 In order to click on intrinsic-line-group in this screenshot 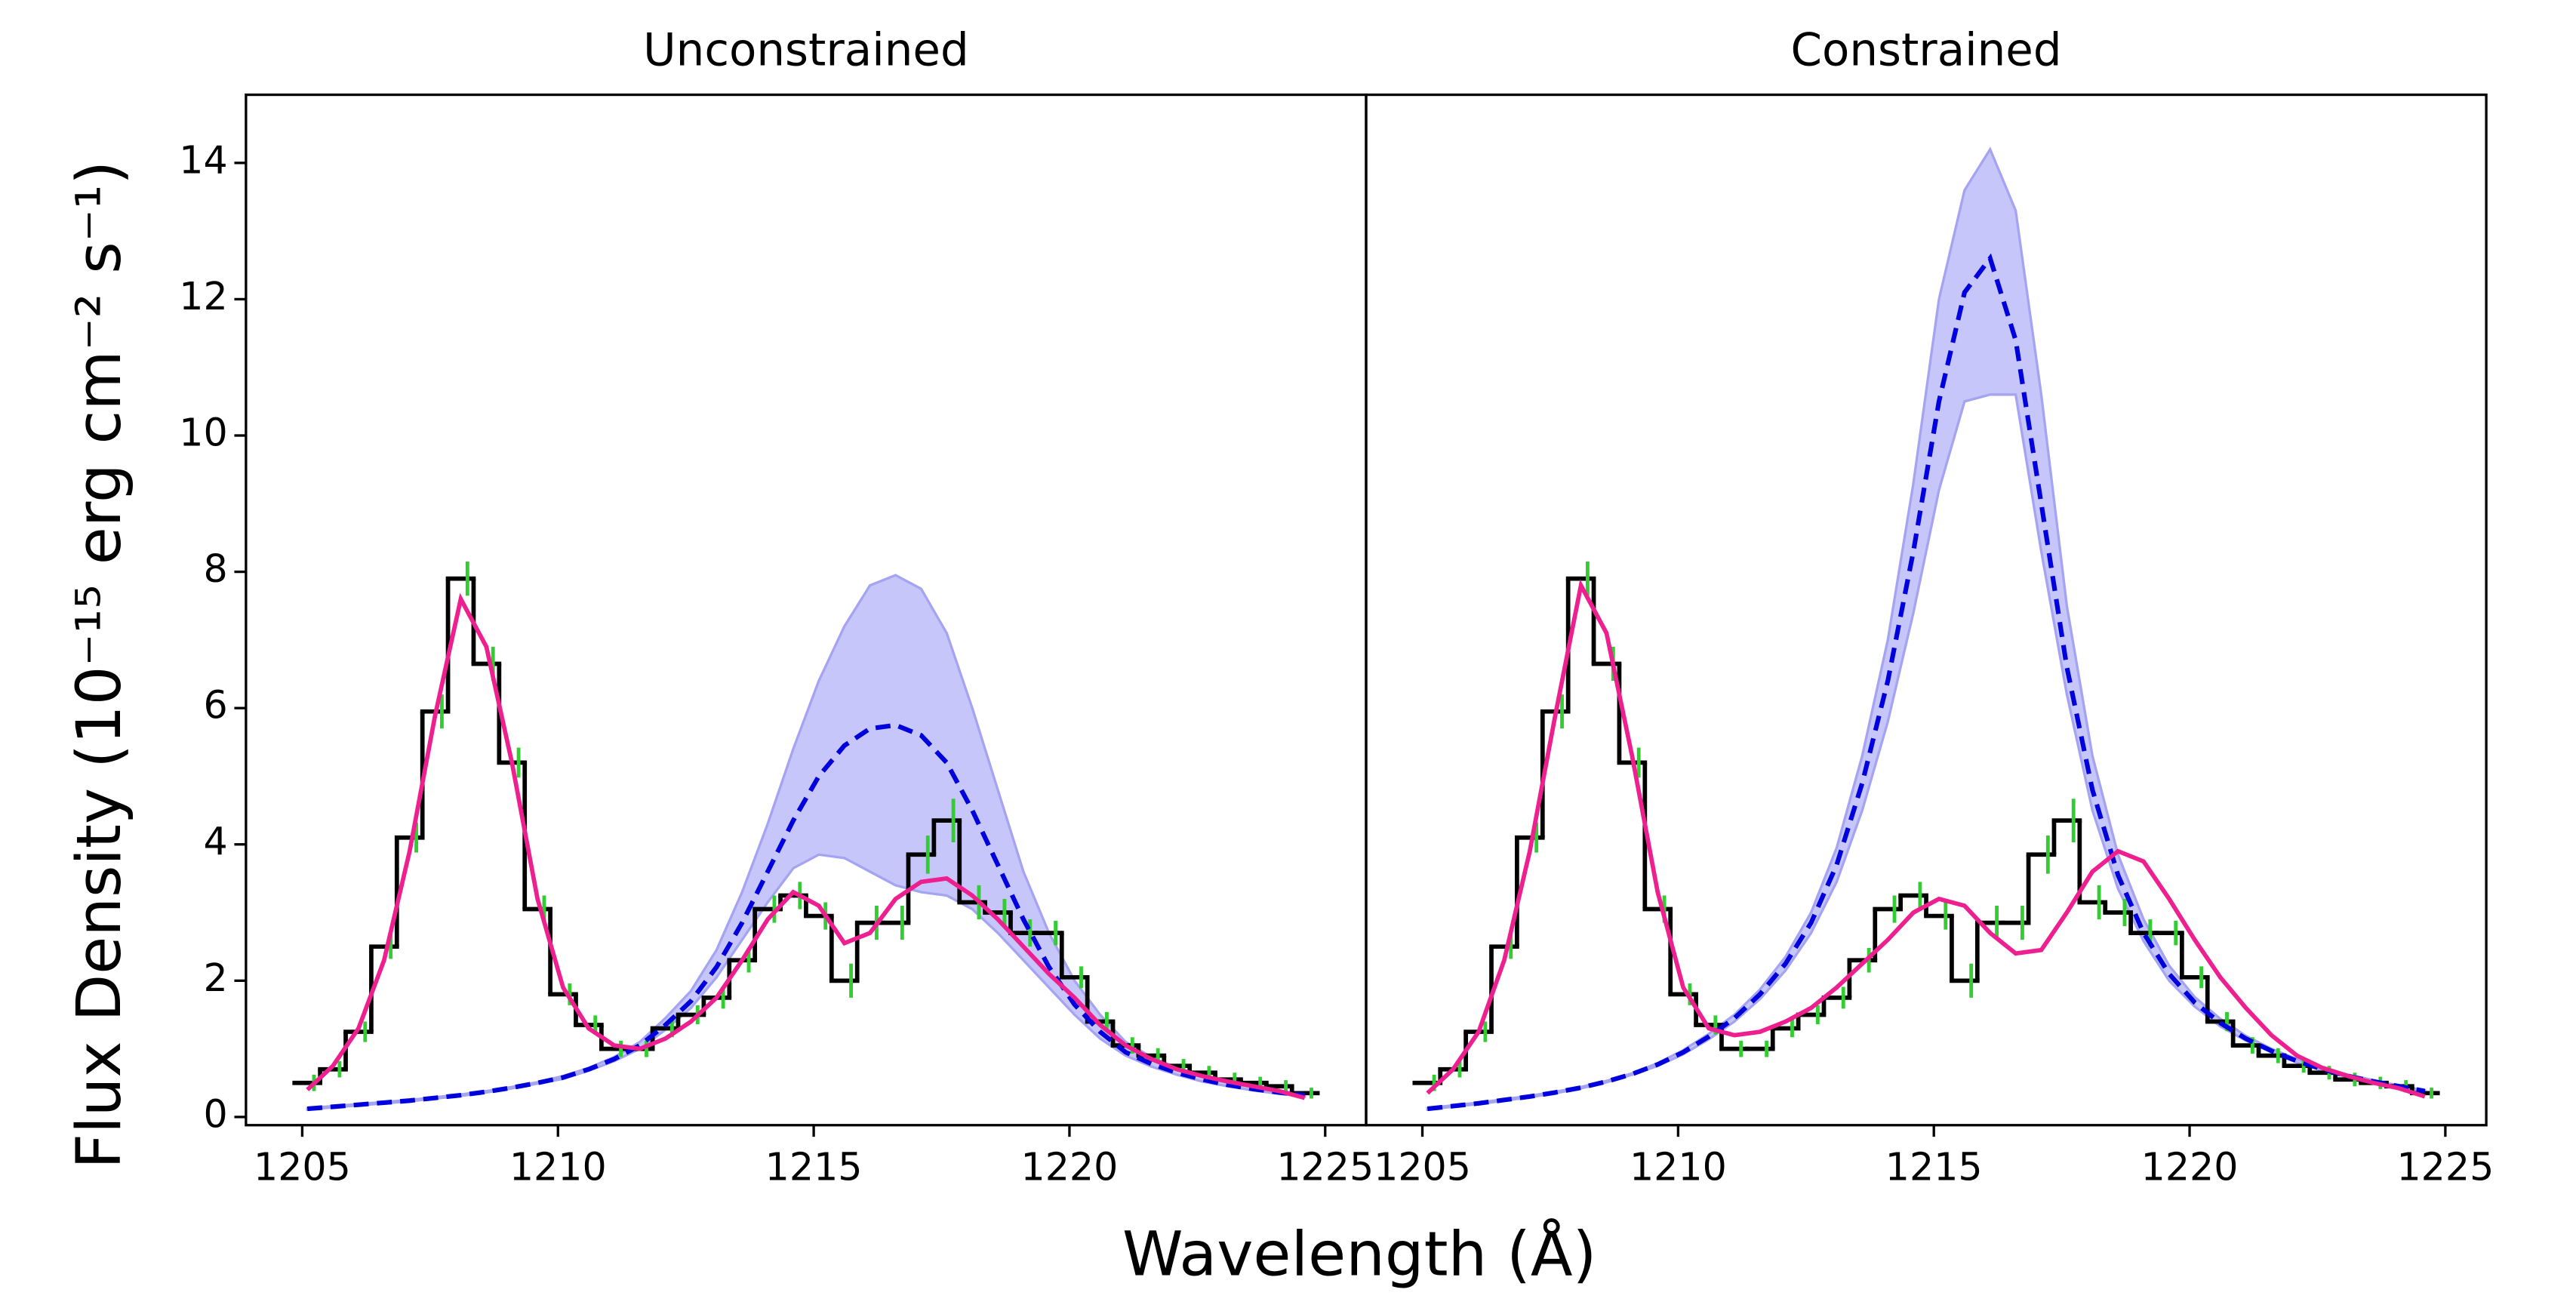, I will do `click(805, 917)`.